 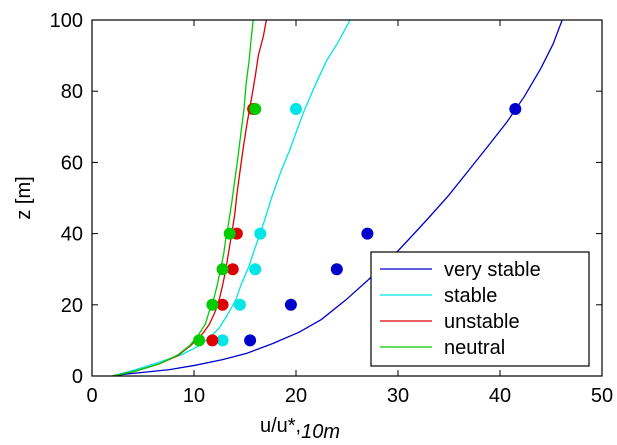 What do you see at coordinates (72, 163) in the screenshot?
I see `y-tick-label: 60` at bounding box center [72, 163].